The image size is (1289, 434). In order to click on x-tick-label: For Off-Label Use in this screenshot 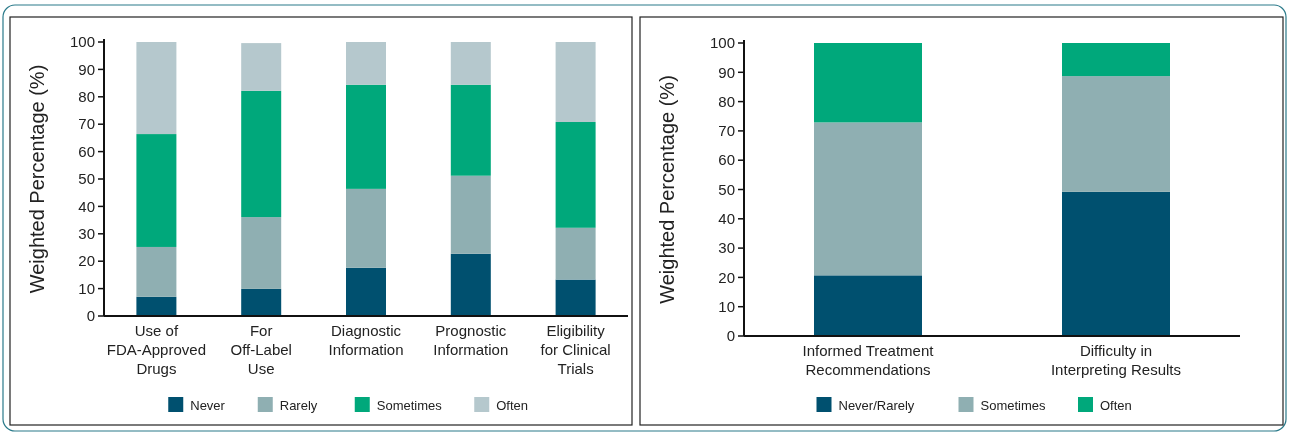, I will do `click(261, 349)`.